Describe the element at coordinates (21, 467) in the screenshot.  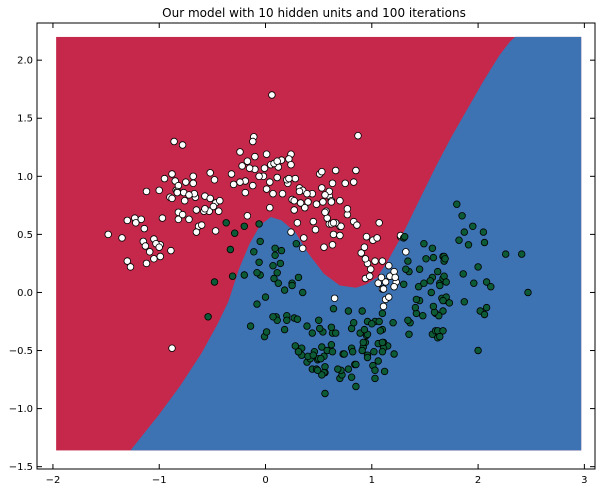
I see `y-tick-label: −1.5` at that location.